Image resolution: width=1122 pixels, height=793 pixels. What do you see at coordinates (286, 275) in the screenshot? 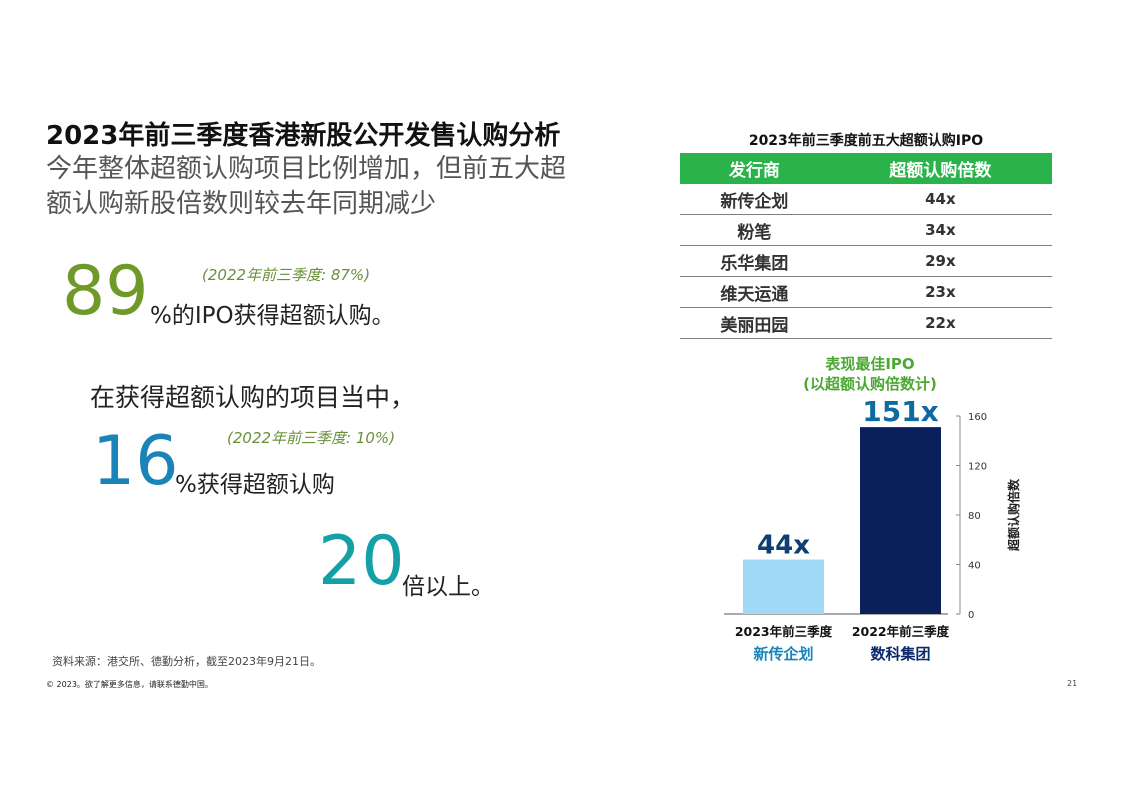
I see `stat1-previous: (2022年前三季度: 87%)` at bounding box center [286, 275].